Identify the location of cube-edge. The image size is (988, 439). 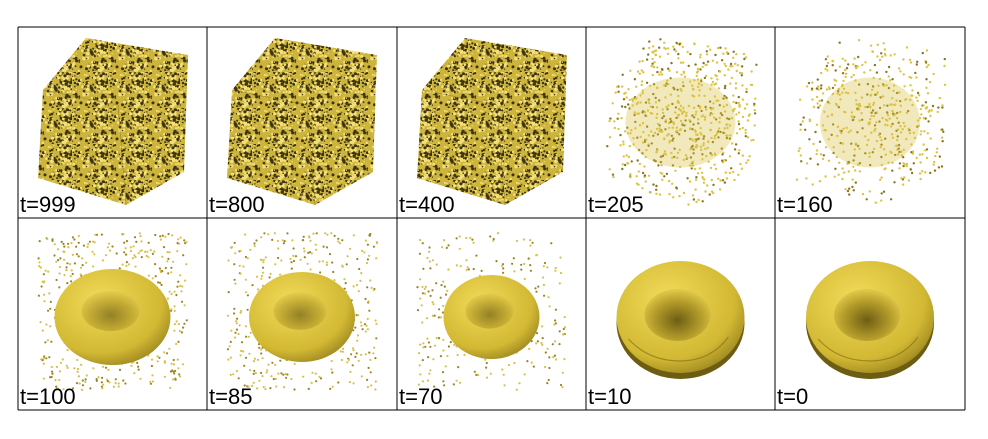
(84, 147).